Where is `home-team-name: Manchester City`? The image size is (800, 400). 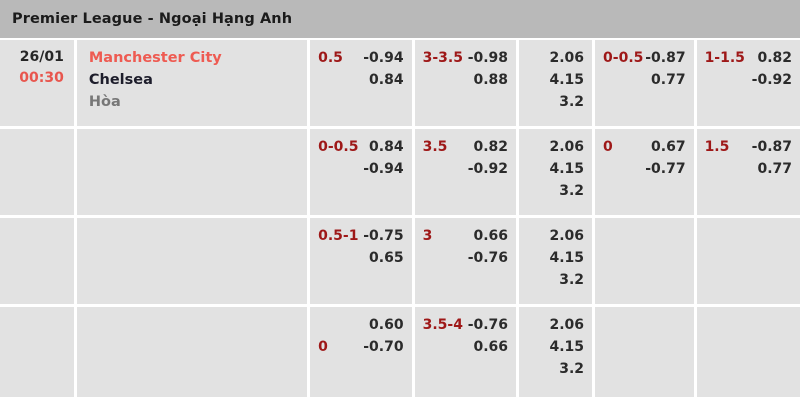
home-team-name: Manchester City is located at coordinates (155, 58).